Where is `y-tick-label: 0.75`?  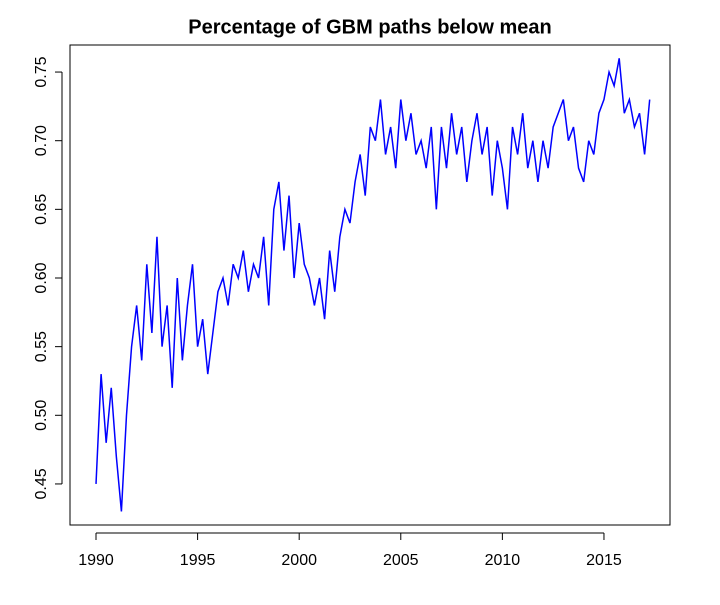
y-tick-label: 0.75 is located at coordinates (41, 71).